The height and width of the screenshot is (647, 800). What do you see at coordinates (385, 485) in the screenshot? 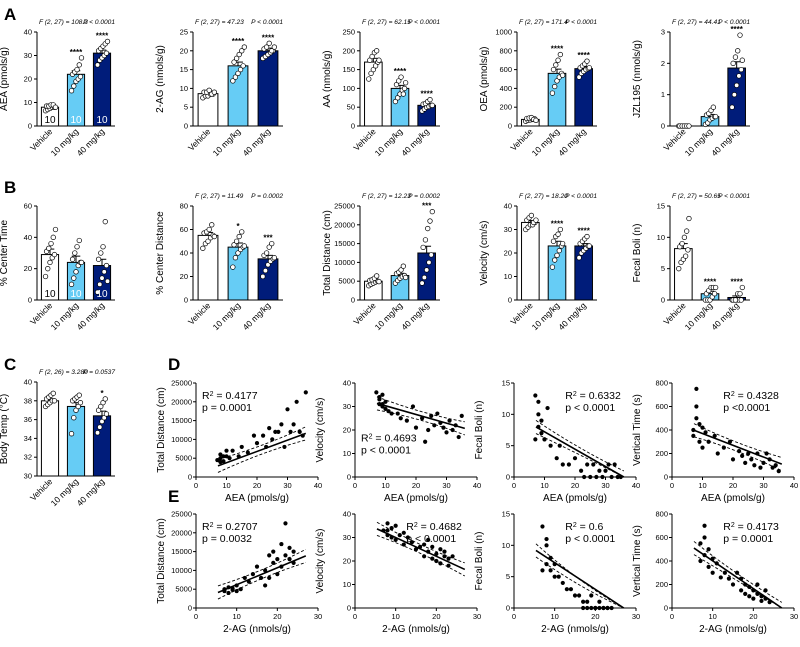
I see `chart-13-xtick-label: 10` at bounding box center [385, 485].